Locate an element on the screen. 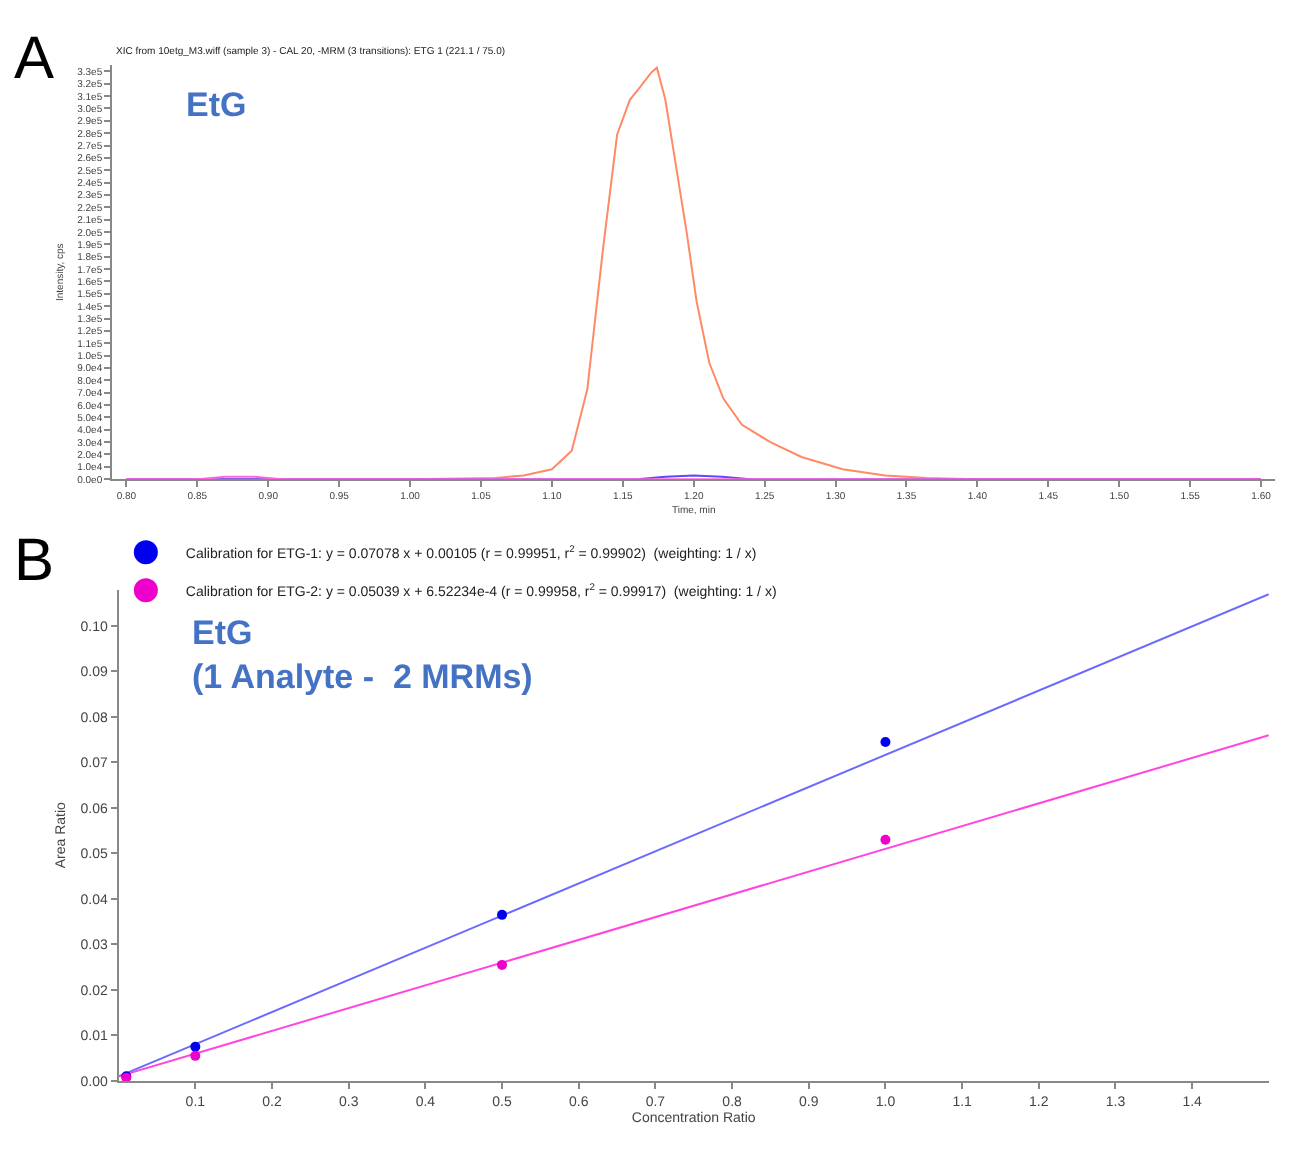 The image size is (1298, 1154). text: B is located at coordinates (34, 561).